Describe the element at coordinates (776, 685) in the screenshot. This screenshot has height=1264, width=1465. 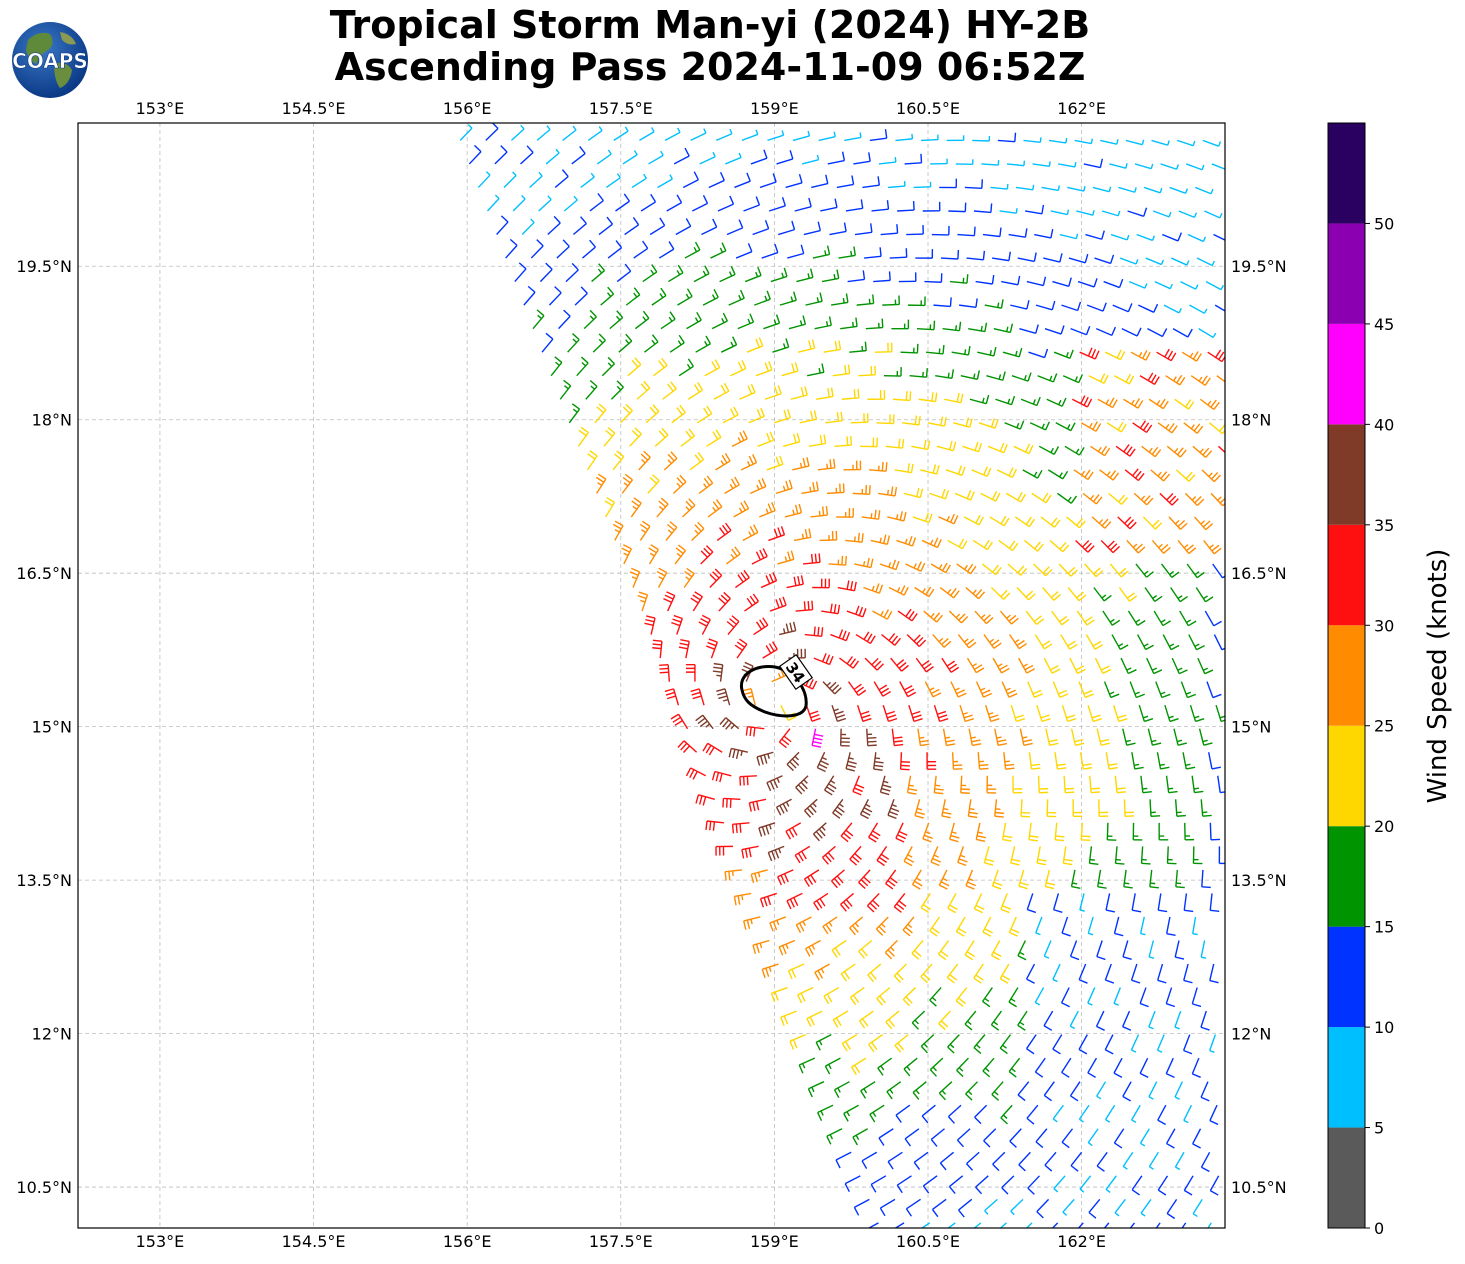
I see `wind-contour-34kt: 34` at that location.